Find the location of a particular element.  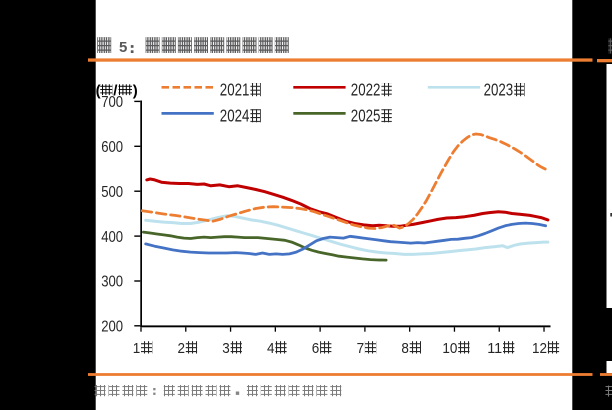

svg-text: 5 is located at coordinates (123, 47).